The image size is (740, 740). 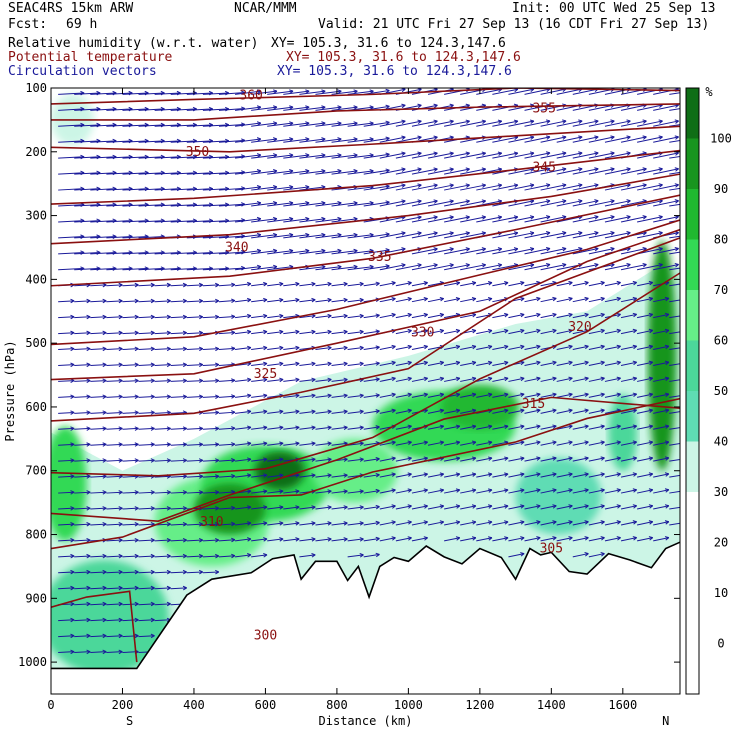 I want to click on field-theta-xy: XY= 105.3, 31.6 to 124.3,147.6, so click(x=403, y=57).